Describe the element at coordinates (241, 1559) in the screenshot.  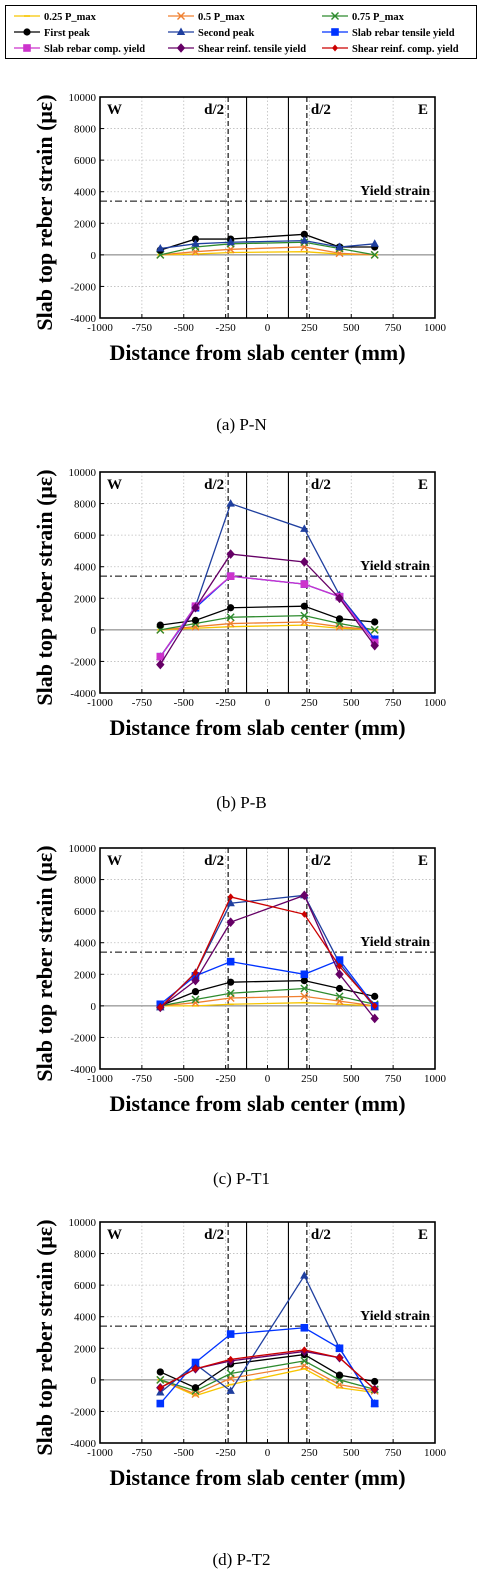
I see `chart-caption: (d) P-T2` at that location.